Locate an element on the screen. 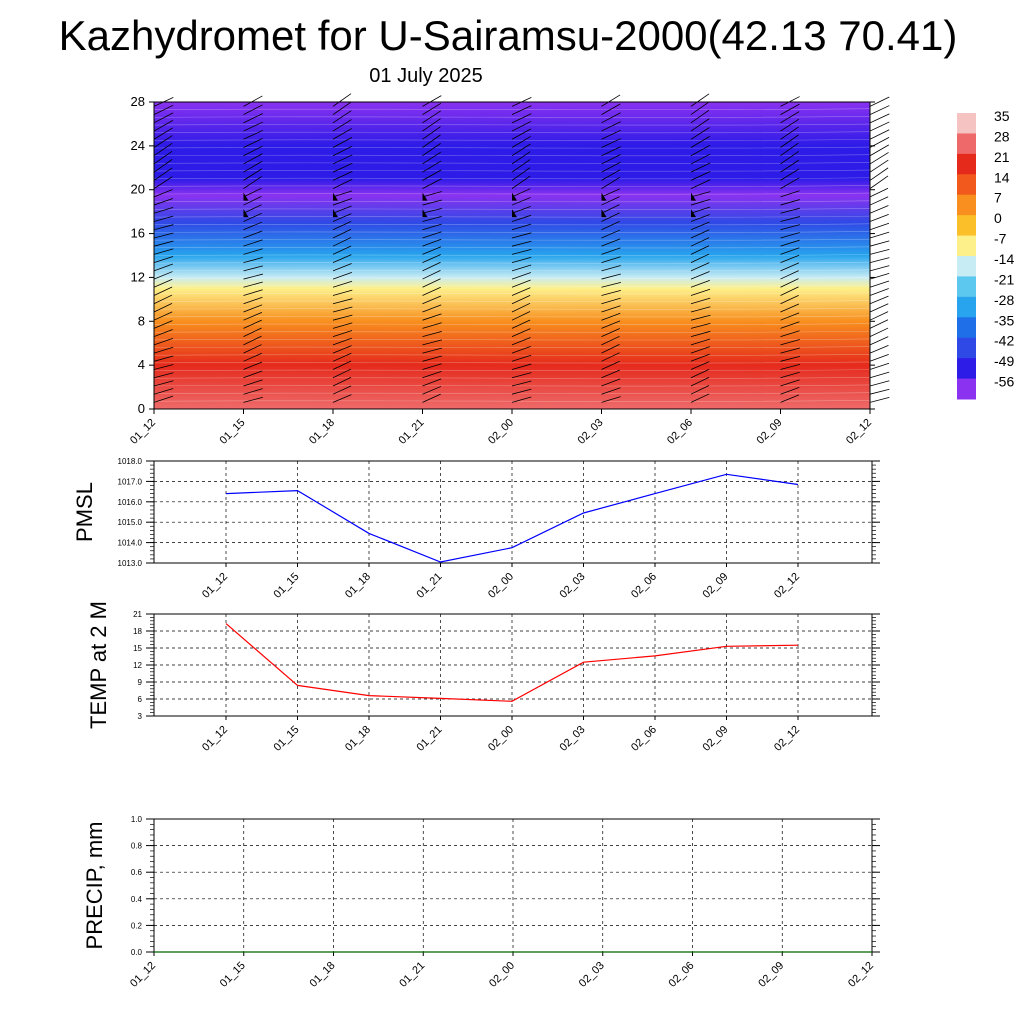 Image resolution: width=1024 pixels, height=1024 pixels. y-tick-label: 1016.0 is located at coordinates (130, 502).